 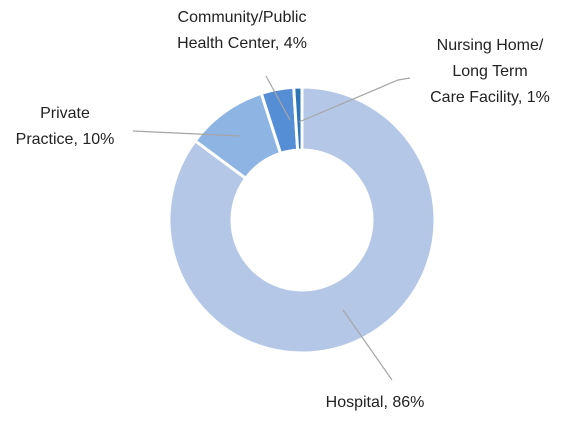 I want to click on data-label-line: Care Facility, 1%, so click(x=490, y=97).